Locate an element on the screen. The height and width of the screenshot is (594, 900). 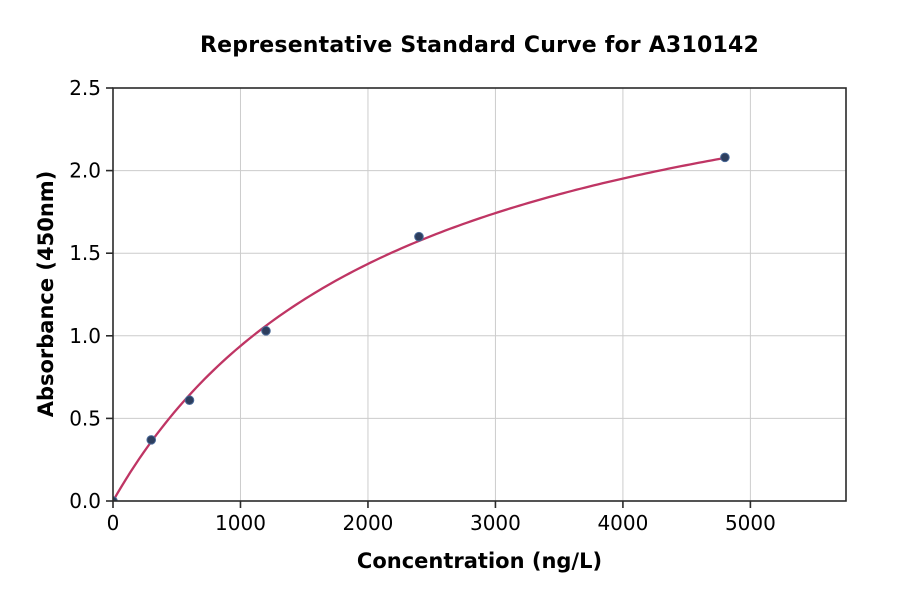
x-tick-label: 5000 is located at coordinates (750, 523).